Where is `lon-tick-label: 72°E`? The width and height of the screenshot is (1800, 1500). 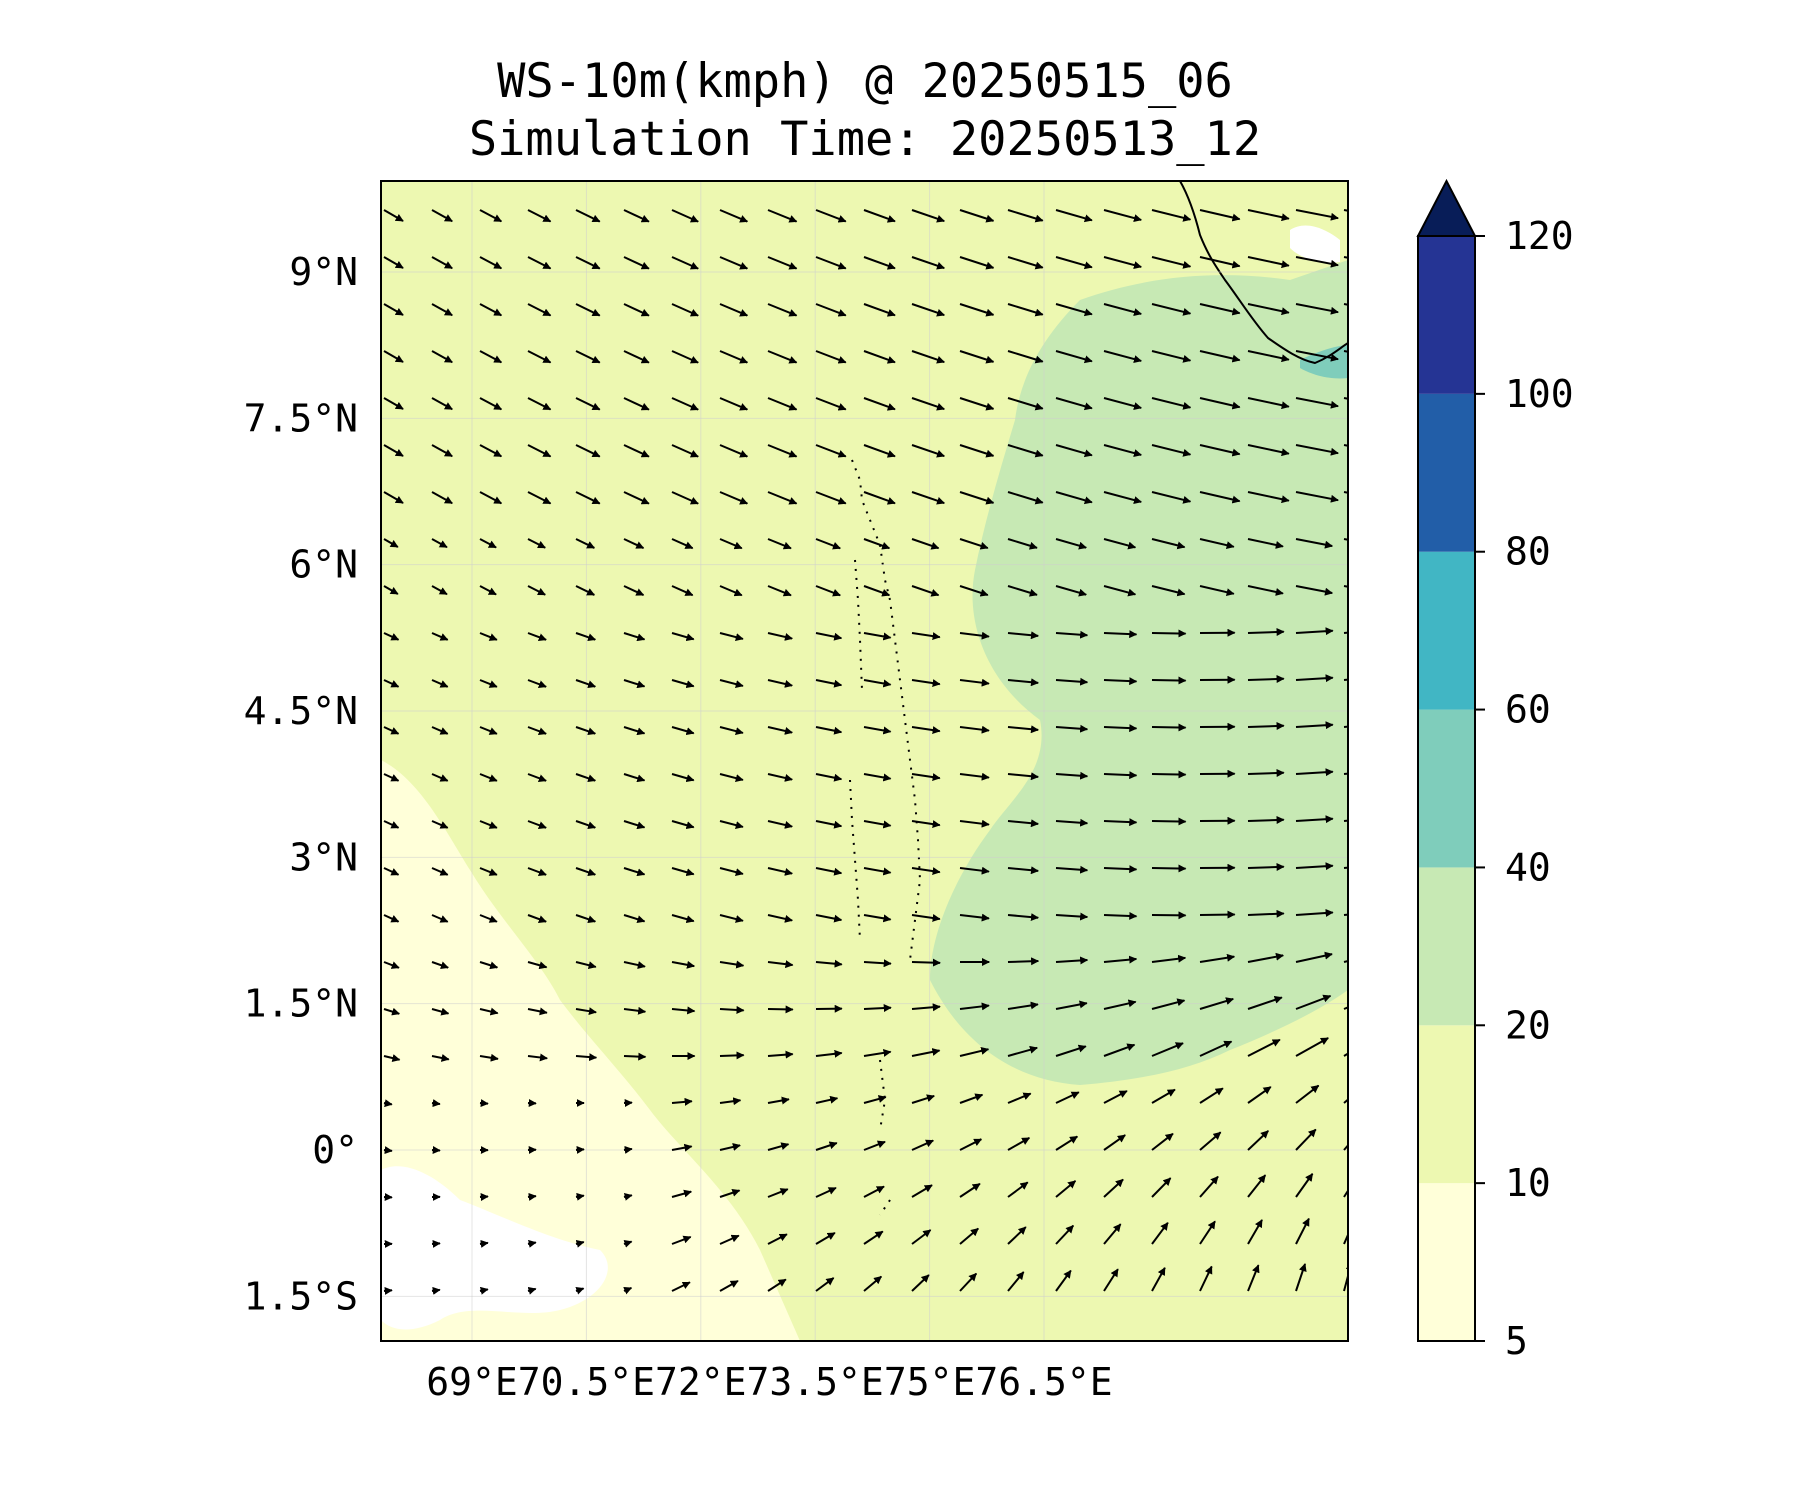 lon-tick-label: 72°E is located at coordinates (701, 1382).